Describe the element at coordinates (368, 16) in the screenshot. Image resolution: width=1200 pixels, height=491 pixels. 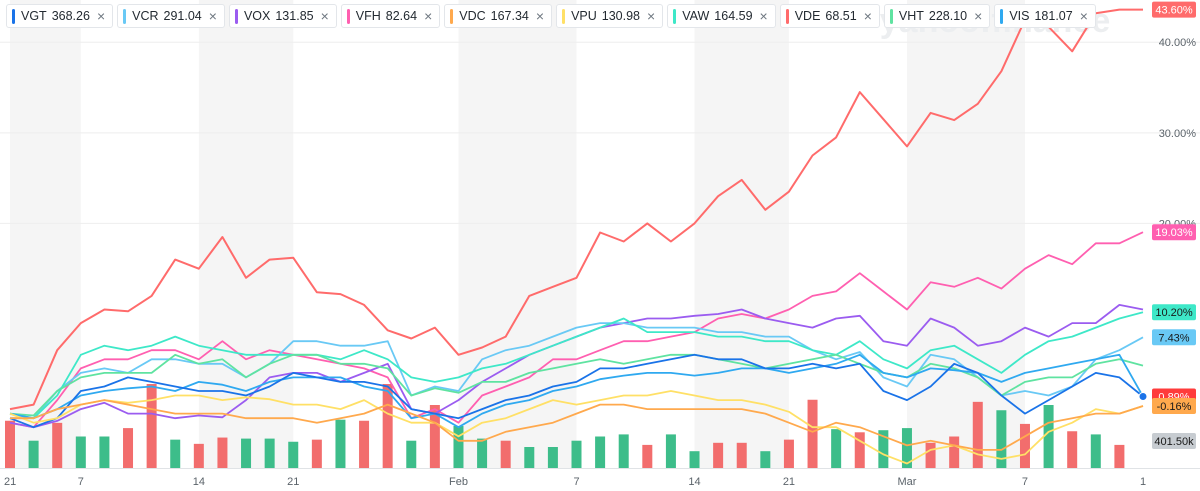
I see `chip-ticker: VFH` at that location.